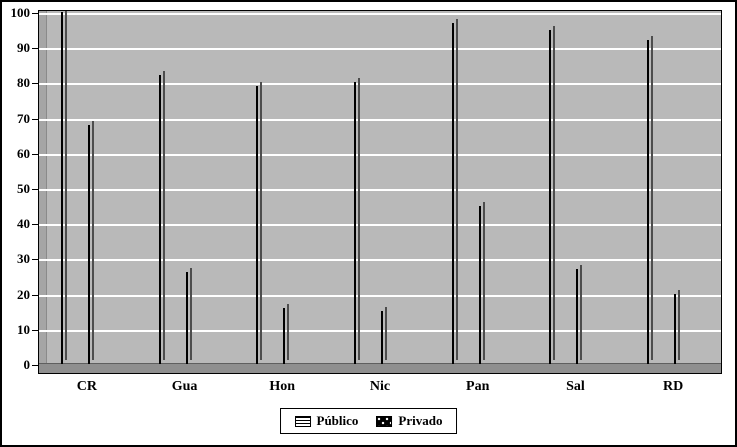  What do you see at coordinates (184, 386) in the screenshot?
I see `x-category-label: Gua` at bounding box center [184, 386].